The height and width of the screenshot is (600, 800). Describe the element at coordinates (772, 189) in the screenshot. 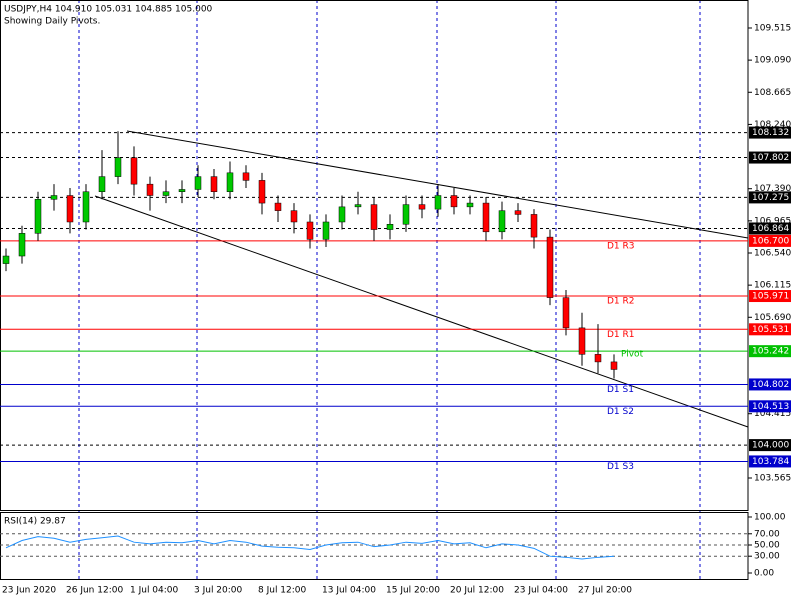

I see `y-tick-label: 107.390` at that location.